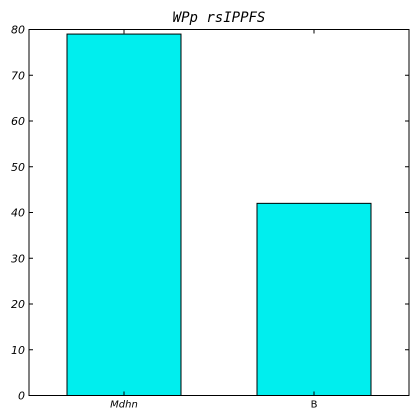 This screenshot has height=420, width=420. What do you see at coordinates (18, 75) in the screenshot?
I see `y-tick-label: 70` at bounding box center [18, 75].